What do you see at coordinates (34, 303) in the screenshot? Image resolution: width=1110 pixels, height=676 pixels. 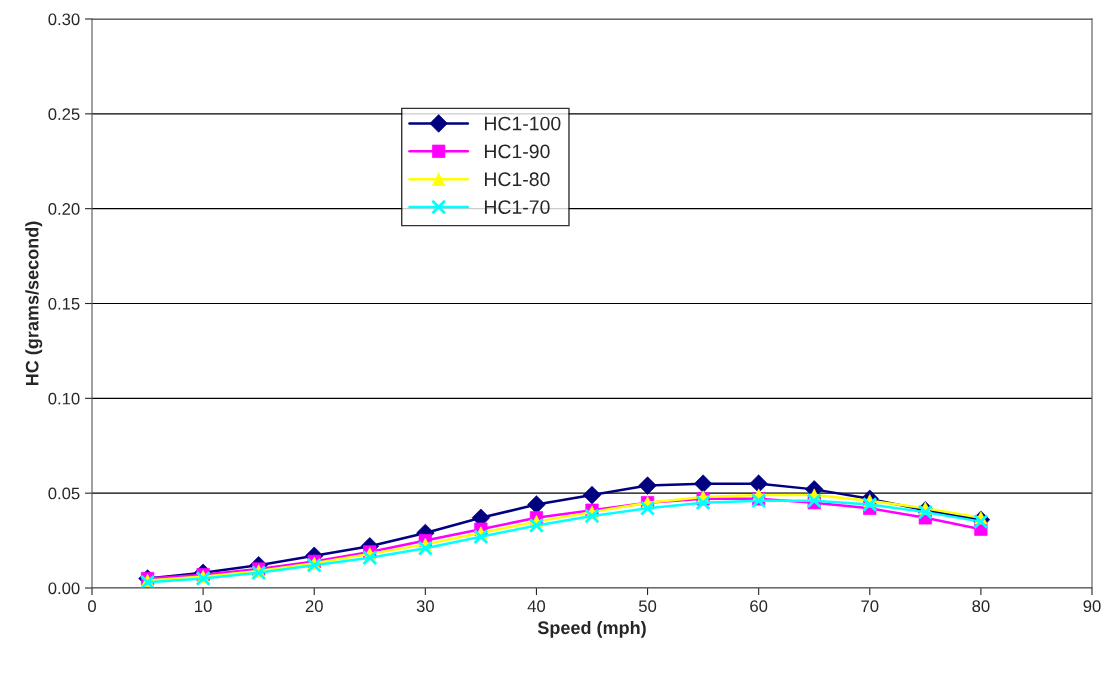 I see `y-axis-title: HC (grams/second)` at bounding box center [34, 303].